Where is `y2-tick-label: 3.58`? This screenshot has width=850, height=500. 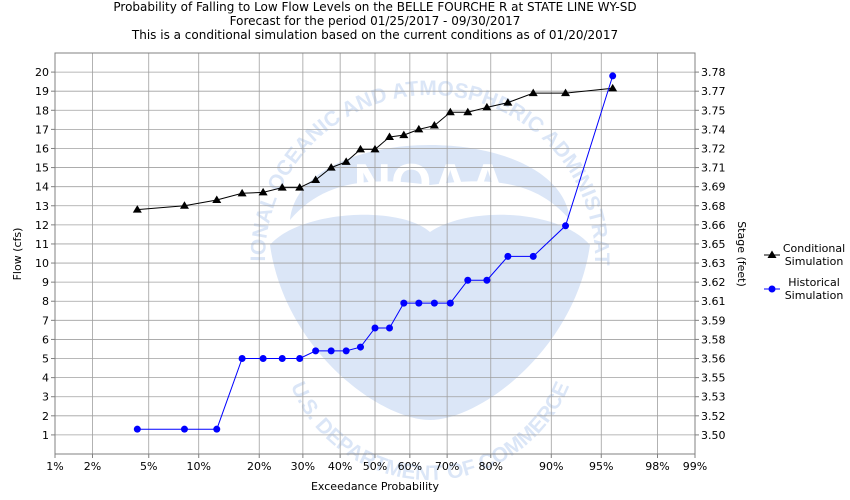 y2-tick-label: 3.58 is located at coordinates (713, 339).